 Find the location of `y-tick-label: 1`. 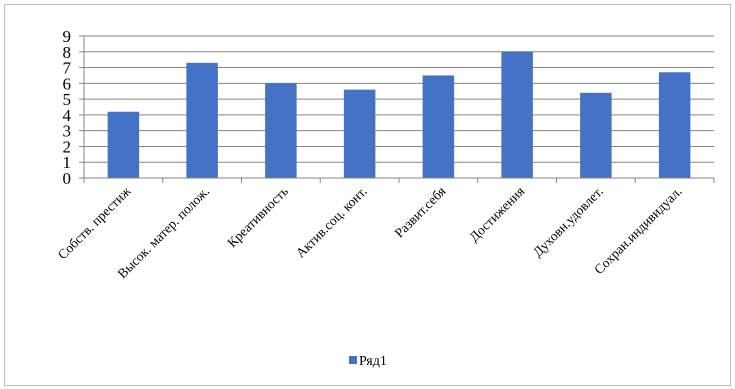

y-tick-label: 1 is located at coordinates (67, 162).